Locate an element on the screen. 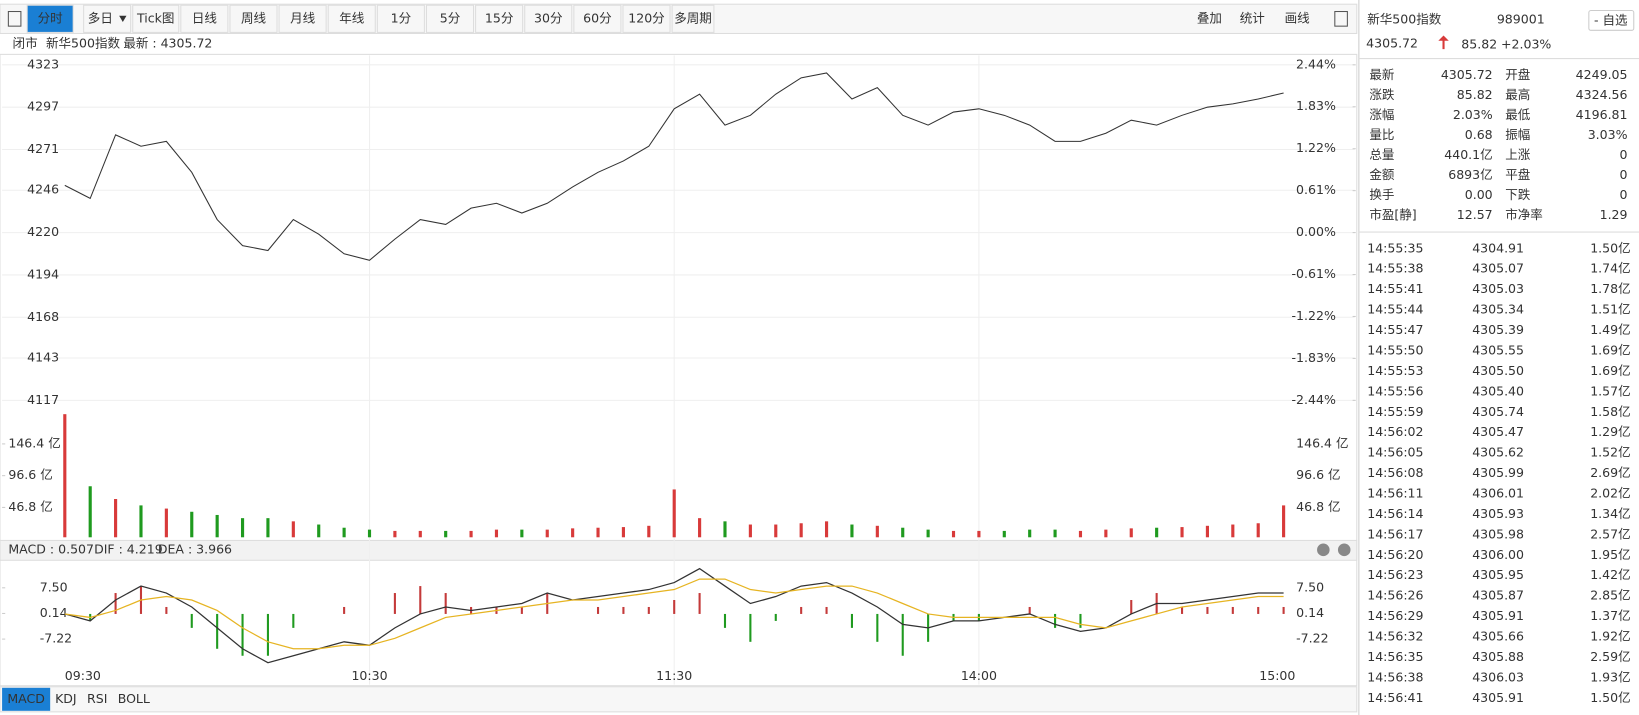 This screenshot has height=715, width=1639. tick-volume: 1.58亿 is located at coordinates (1610, 411).